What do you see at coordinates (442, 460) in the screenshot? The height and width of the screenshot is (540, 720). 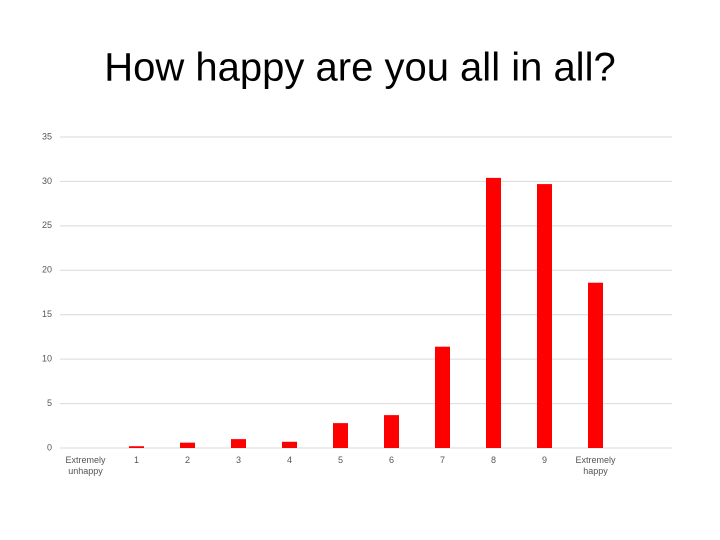 I see `x-tick-label: 7` at bounding box center [442, 460].